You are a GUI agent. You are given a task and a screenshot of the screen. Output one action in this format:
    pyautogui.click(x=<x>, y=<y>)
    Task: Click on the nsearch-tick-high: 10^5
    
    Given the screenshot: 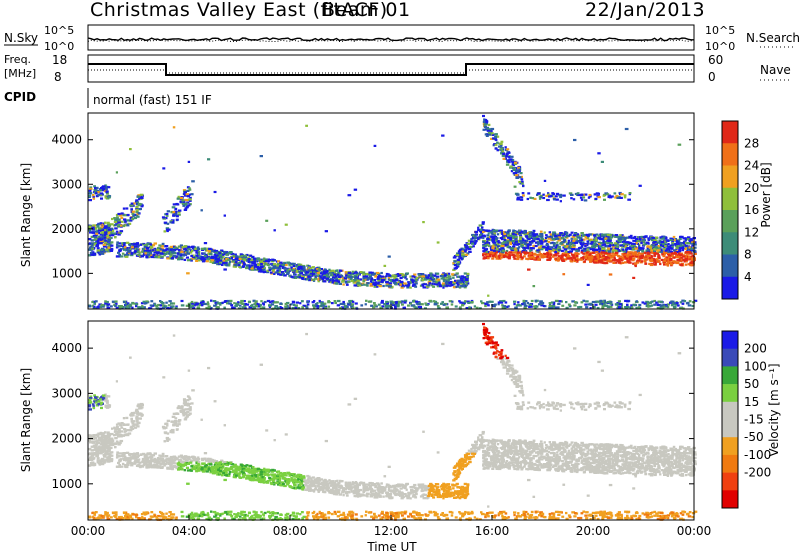 What is the action you would take?
    pyautogui.click(x=720, y=30)
    